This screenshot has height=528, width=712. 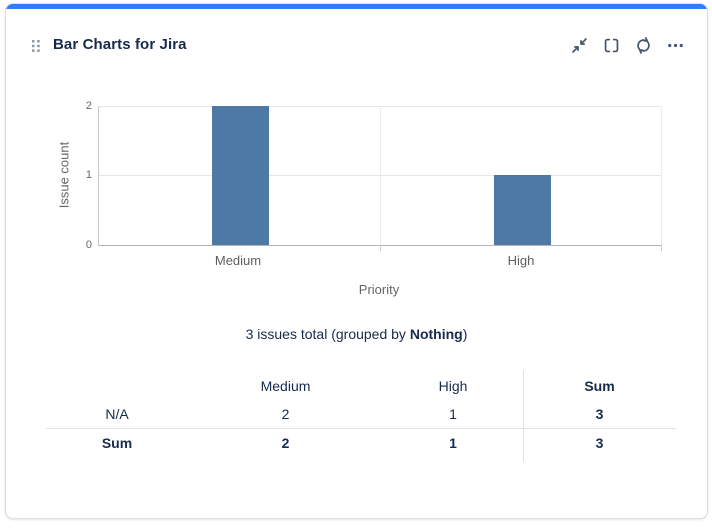 I want to click on gadget-accent-bar, so click(x=356, y=6).